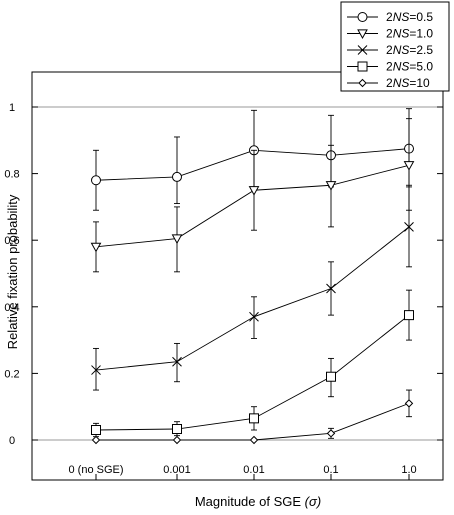 The height and width of the screenshot is (515, 454). I want to click on legend-entry-0: 2NS=0.5, so click(409, 17).